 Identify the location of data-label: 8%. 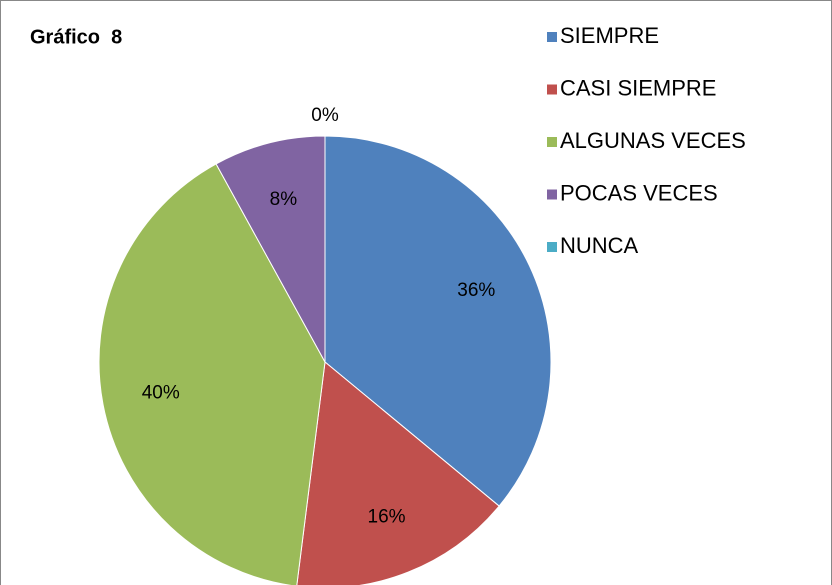
(284, 199).